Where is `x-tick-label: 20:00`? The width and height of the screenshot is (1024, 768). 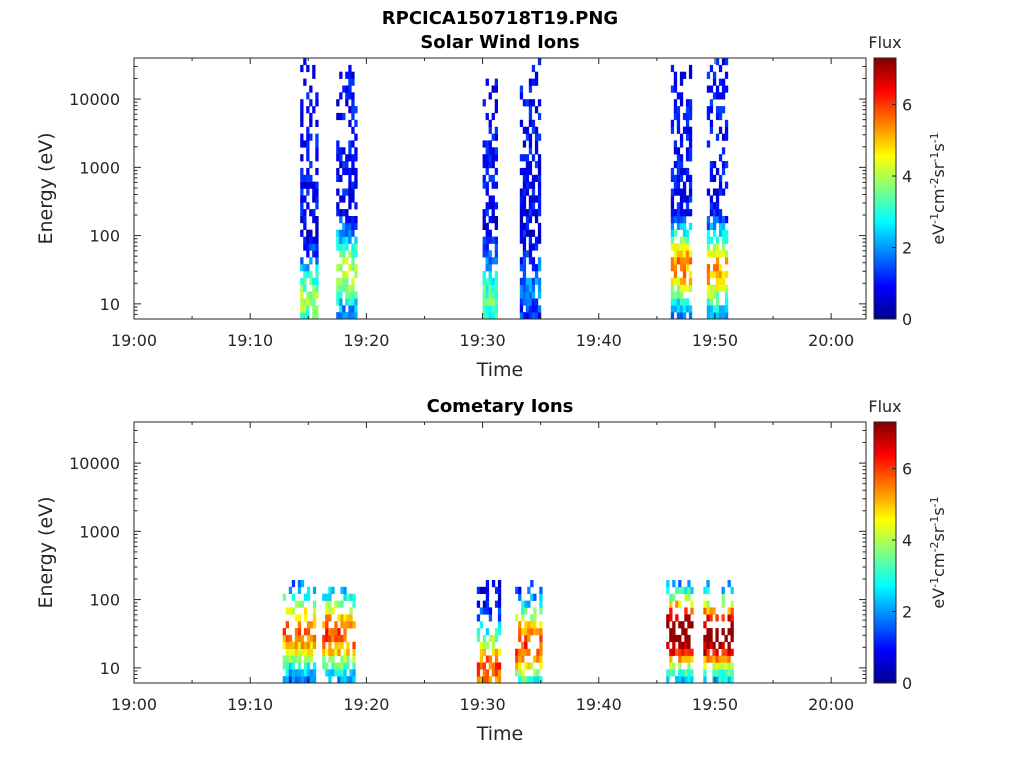 x-tick-label: 20:00 is located at coordinates (831, 340).